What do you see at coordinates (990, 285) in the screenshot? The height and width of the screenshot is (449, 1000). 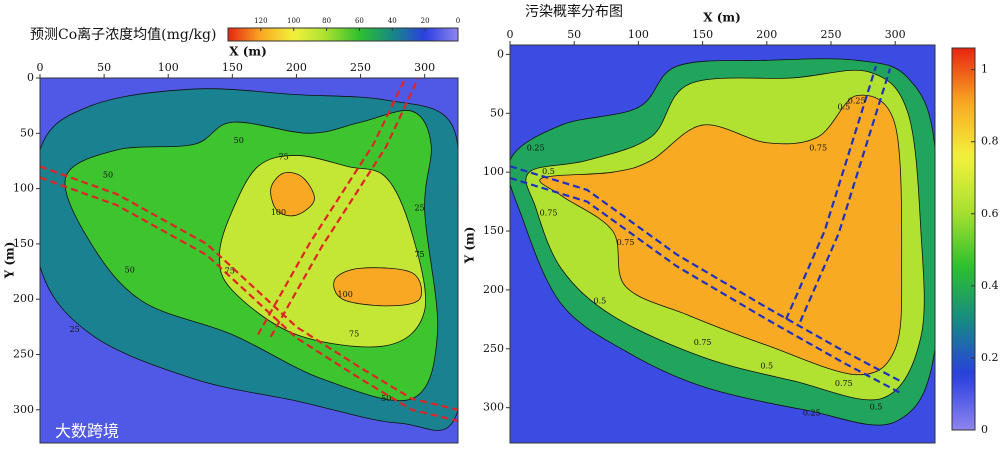 I see `colorbar-tick-label: 0.4` at bounding box center [990, 285].